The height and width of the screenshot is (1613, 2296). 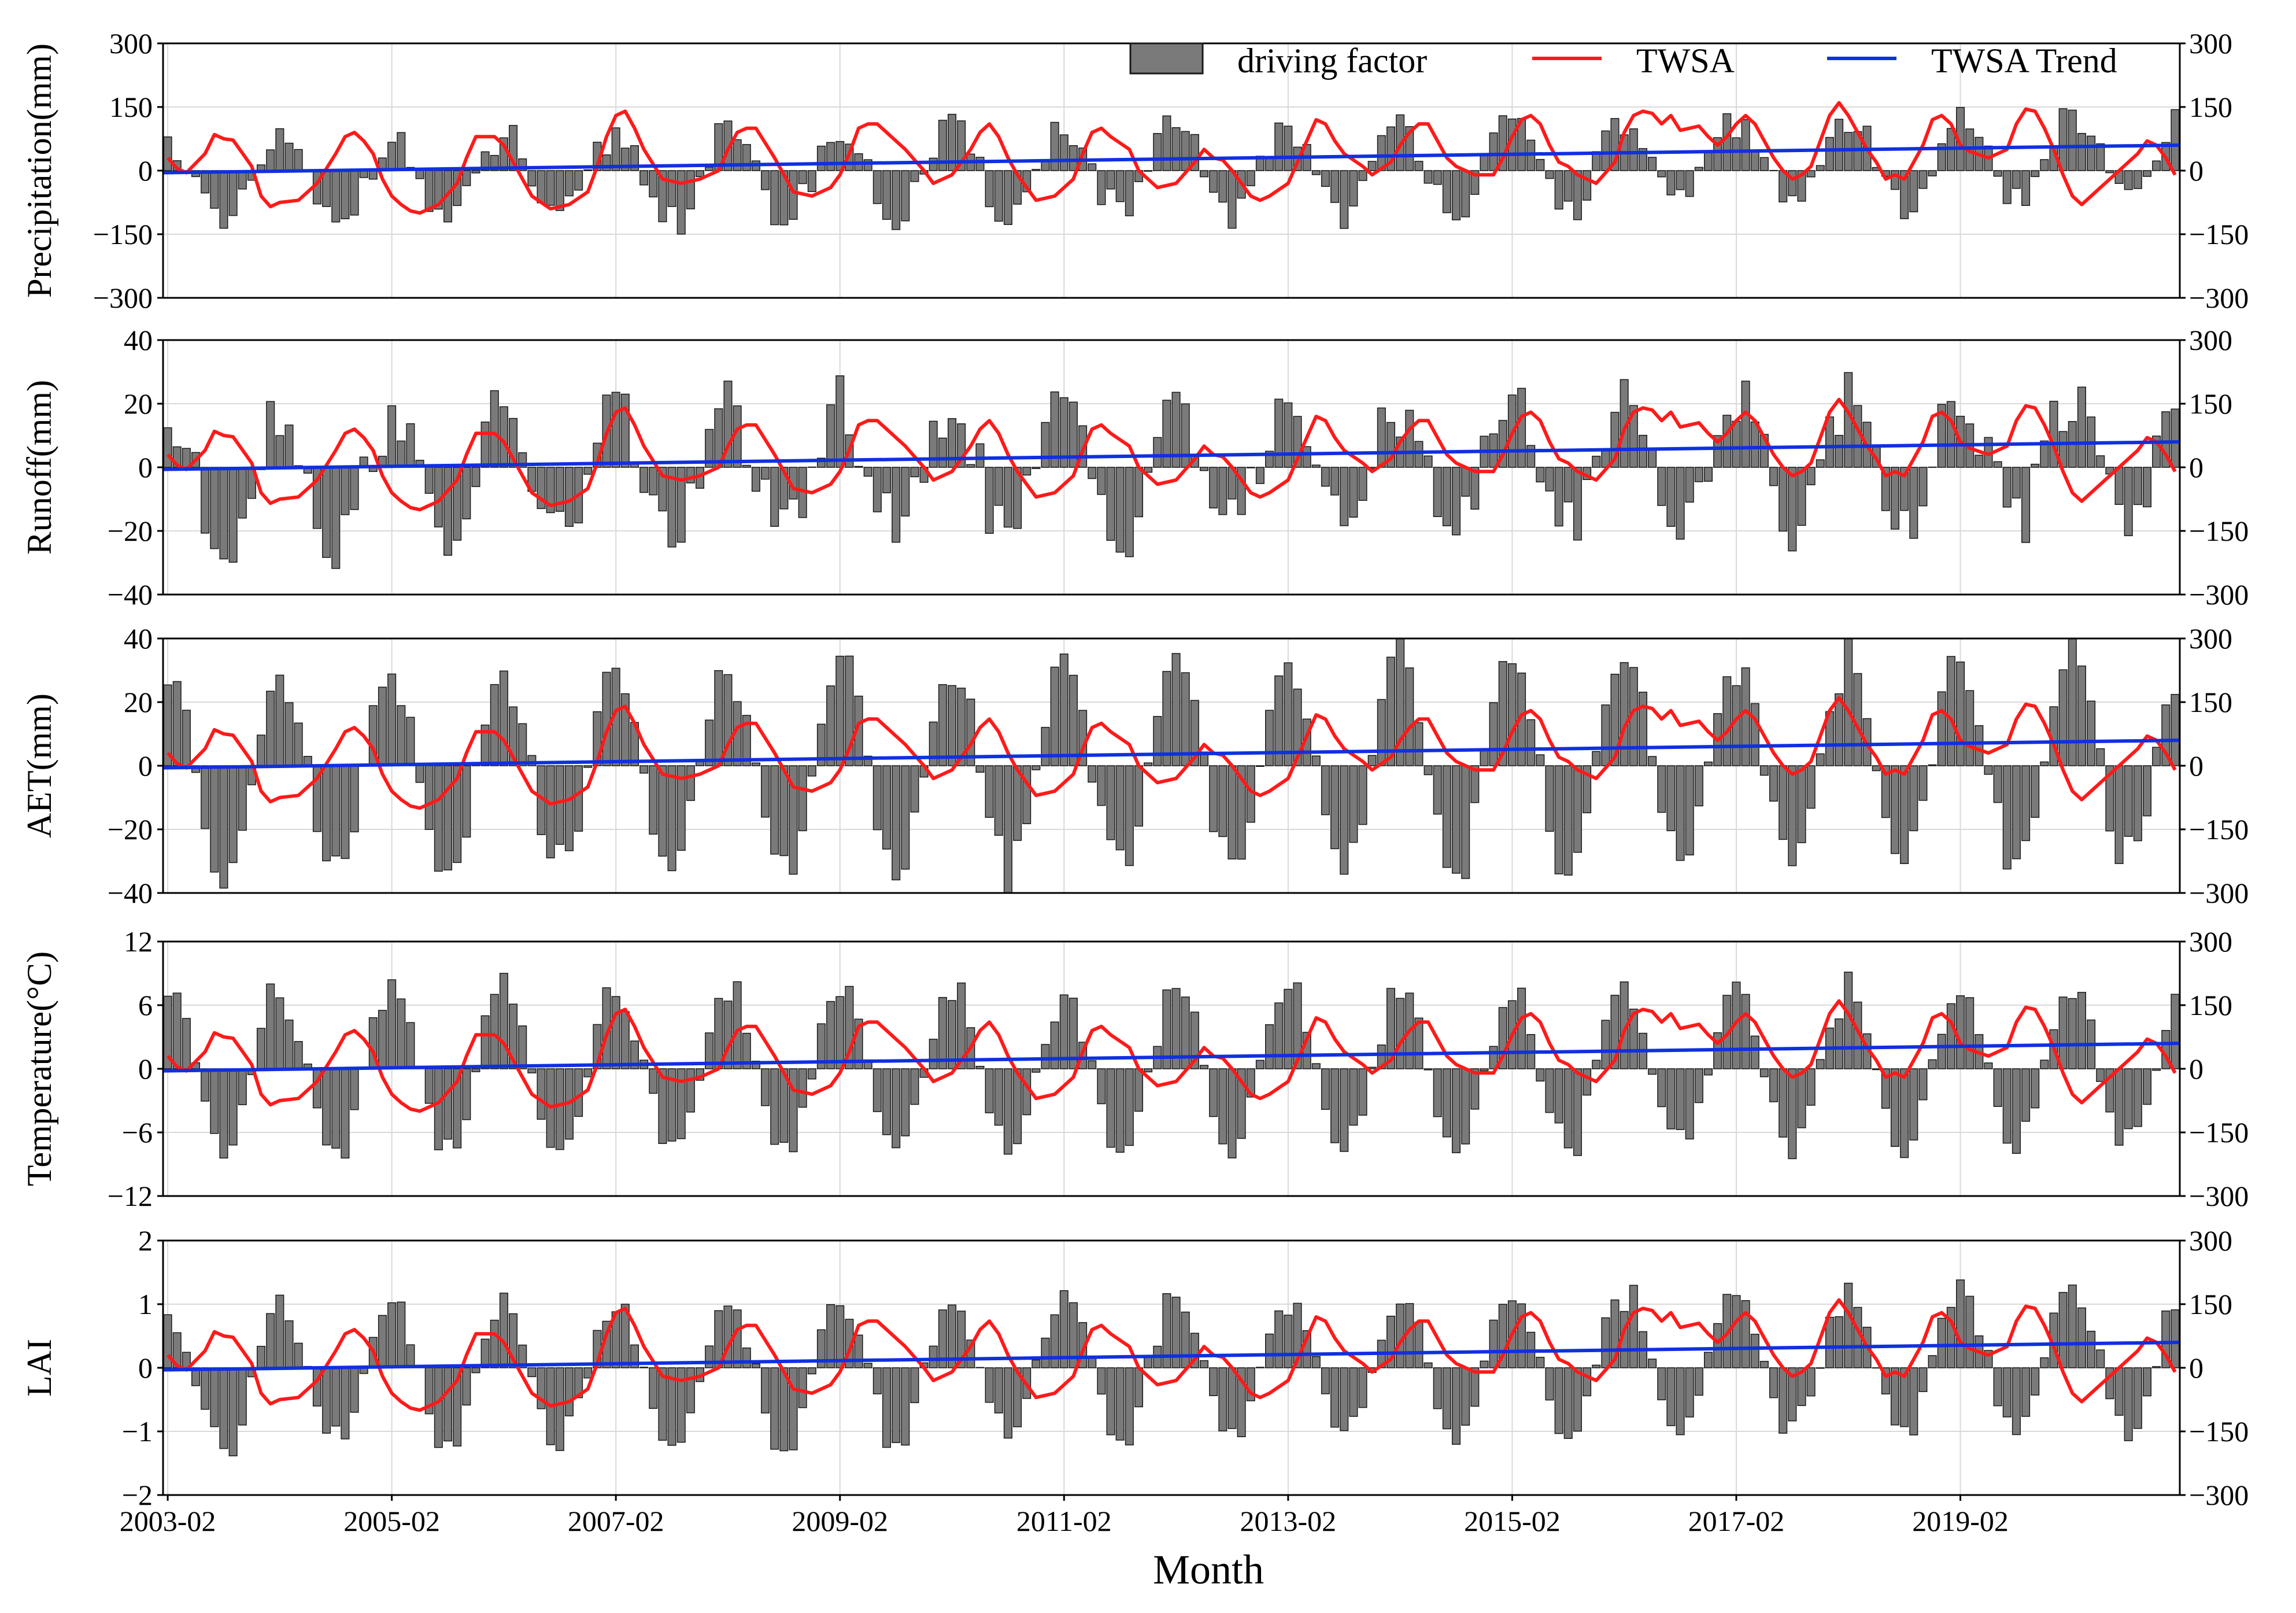 I want to click on legend-label-twsa: TWSA, so click(x=1685, y=61).